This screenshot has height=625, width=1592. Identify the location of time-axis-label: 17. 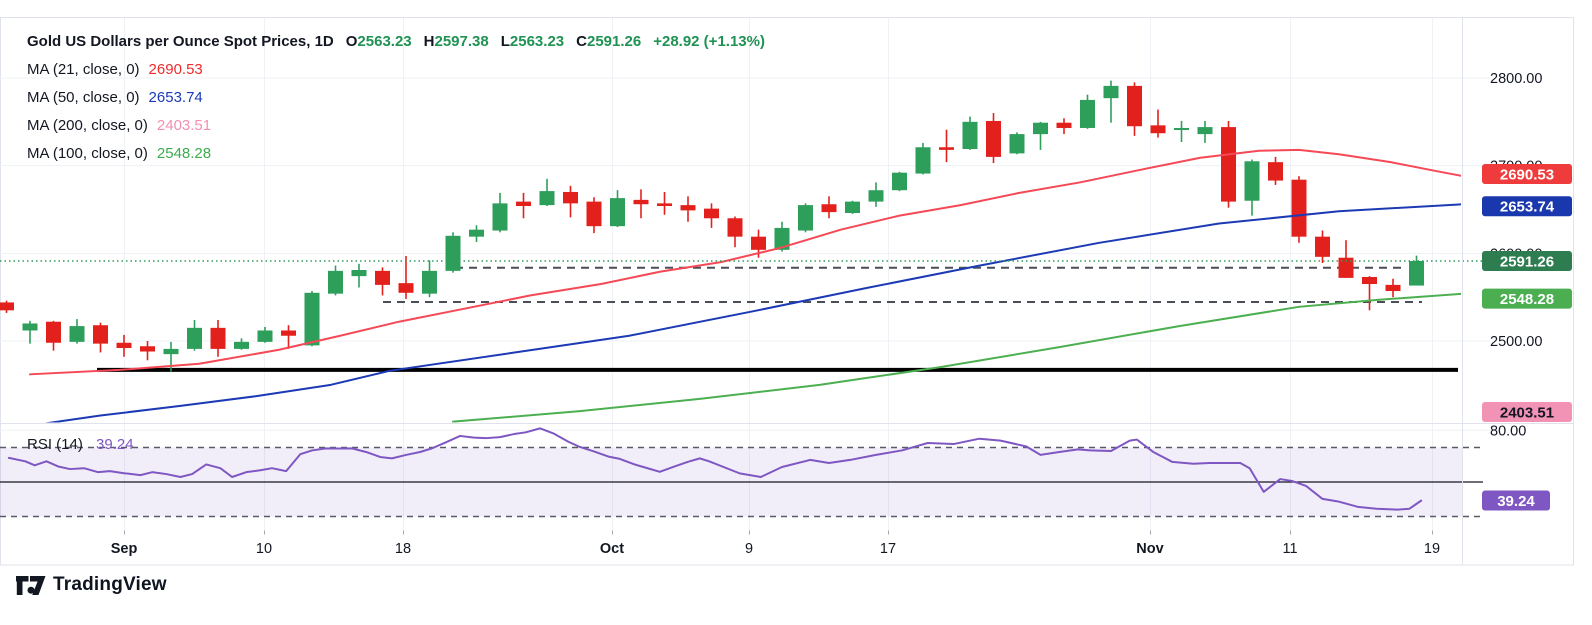
(888, 549).